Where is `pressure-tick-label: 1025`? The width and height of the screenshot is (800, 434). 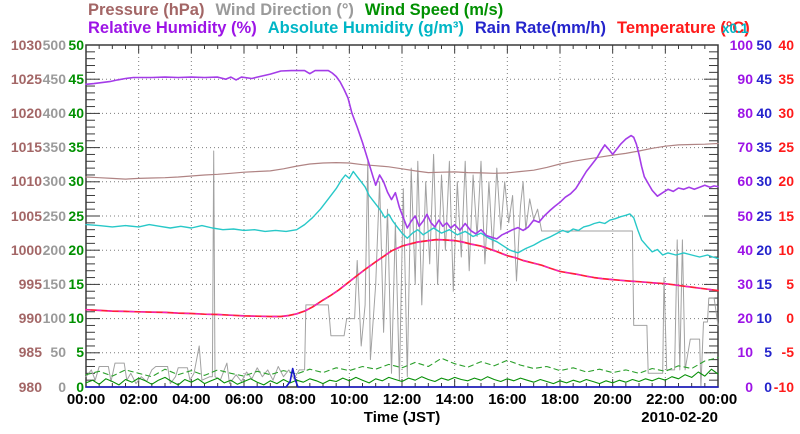
pressure-tick-label: 1025 is located at coordinates (26, 78).